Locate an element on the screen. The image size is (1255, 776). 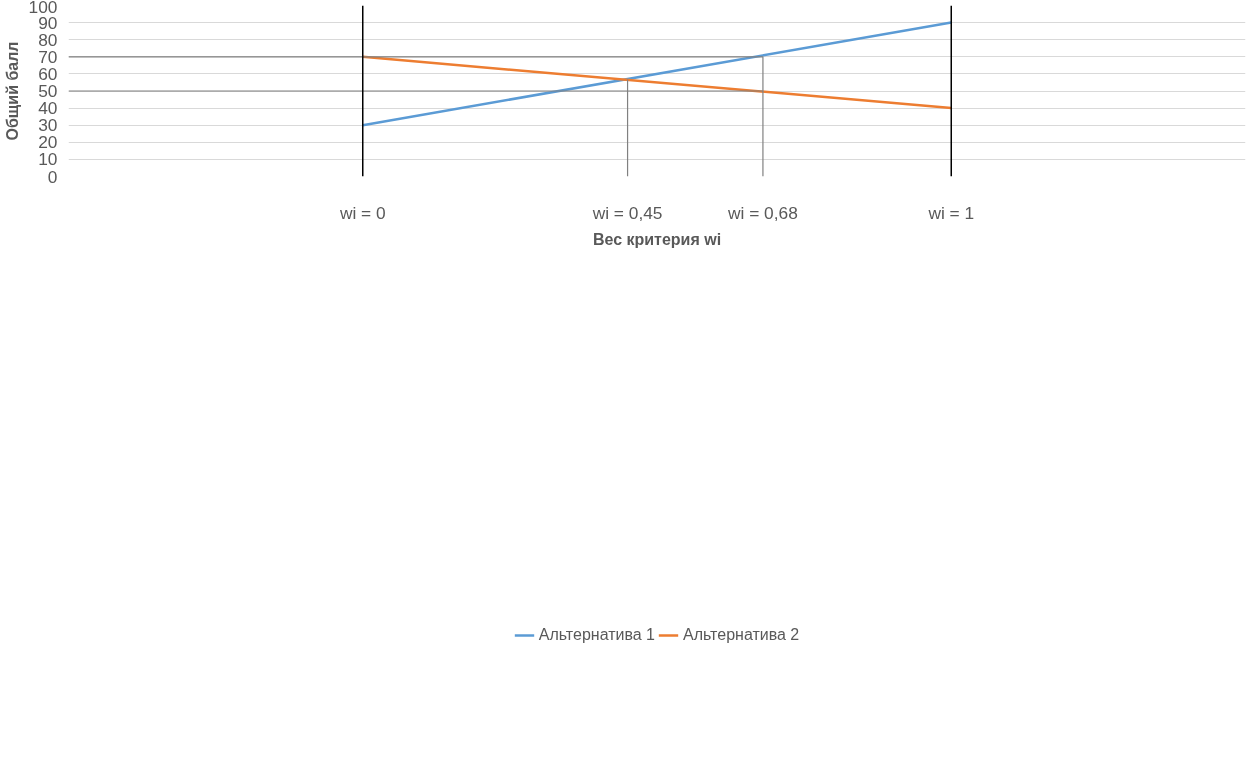
x-tick-label: wi = 0,68 is located at coordinates (762, 212).